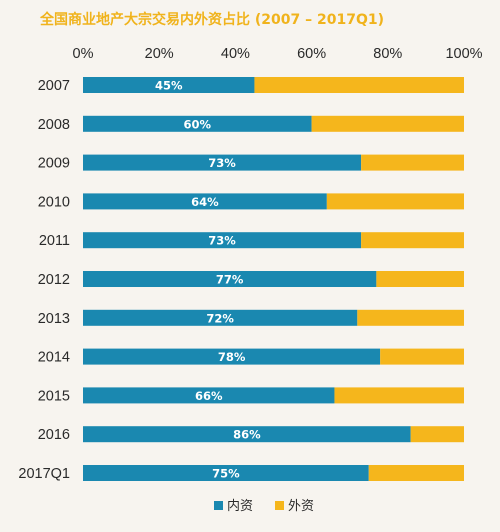 The height and width of the screenshot is (532, 500). Describe the element at coordinates (54, 241) in the screenshot. I see `y-tick-label: 2011` at that location.